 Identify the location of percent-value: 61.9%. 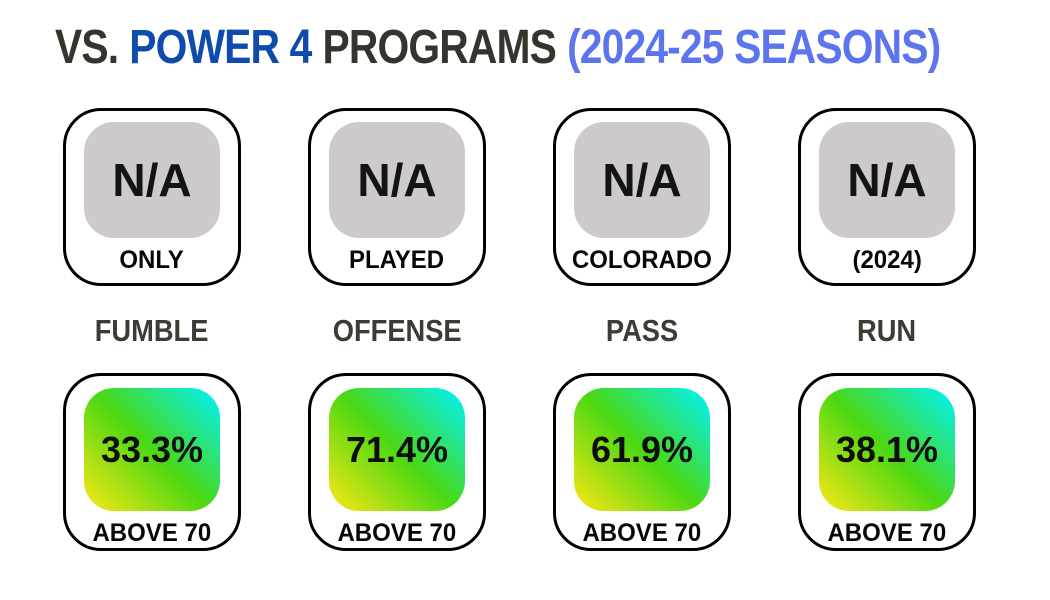
(642, 449).